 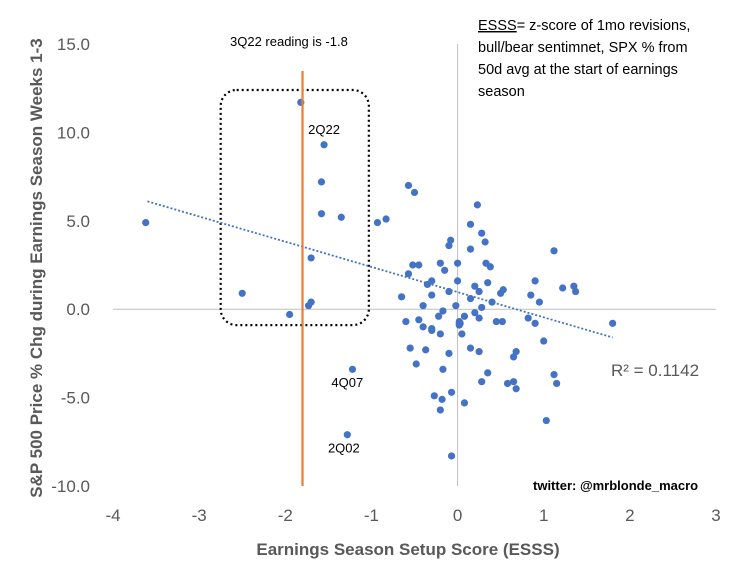 What do you see at coordinates (70, 486) in the screenshot?
I see `y-tick-label: -10.0` at bounding box center [70, 486].